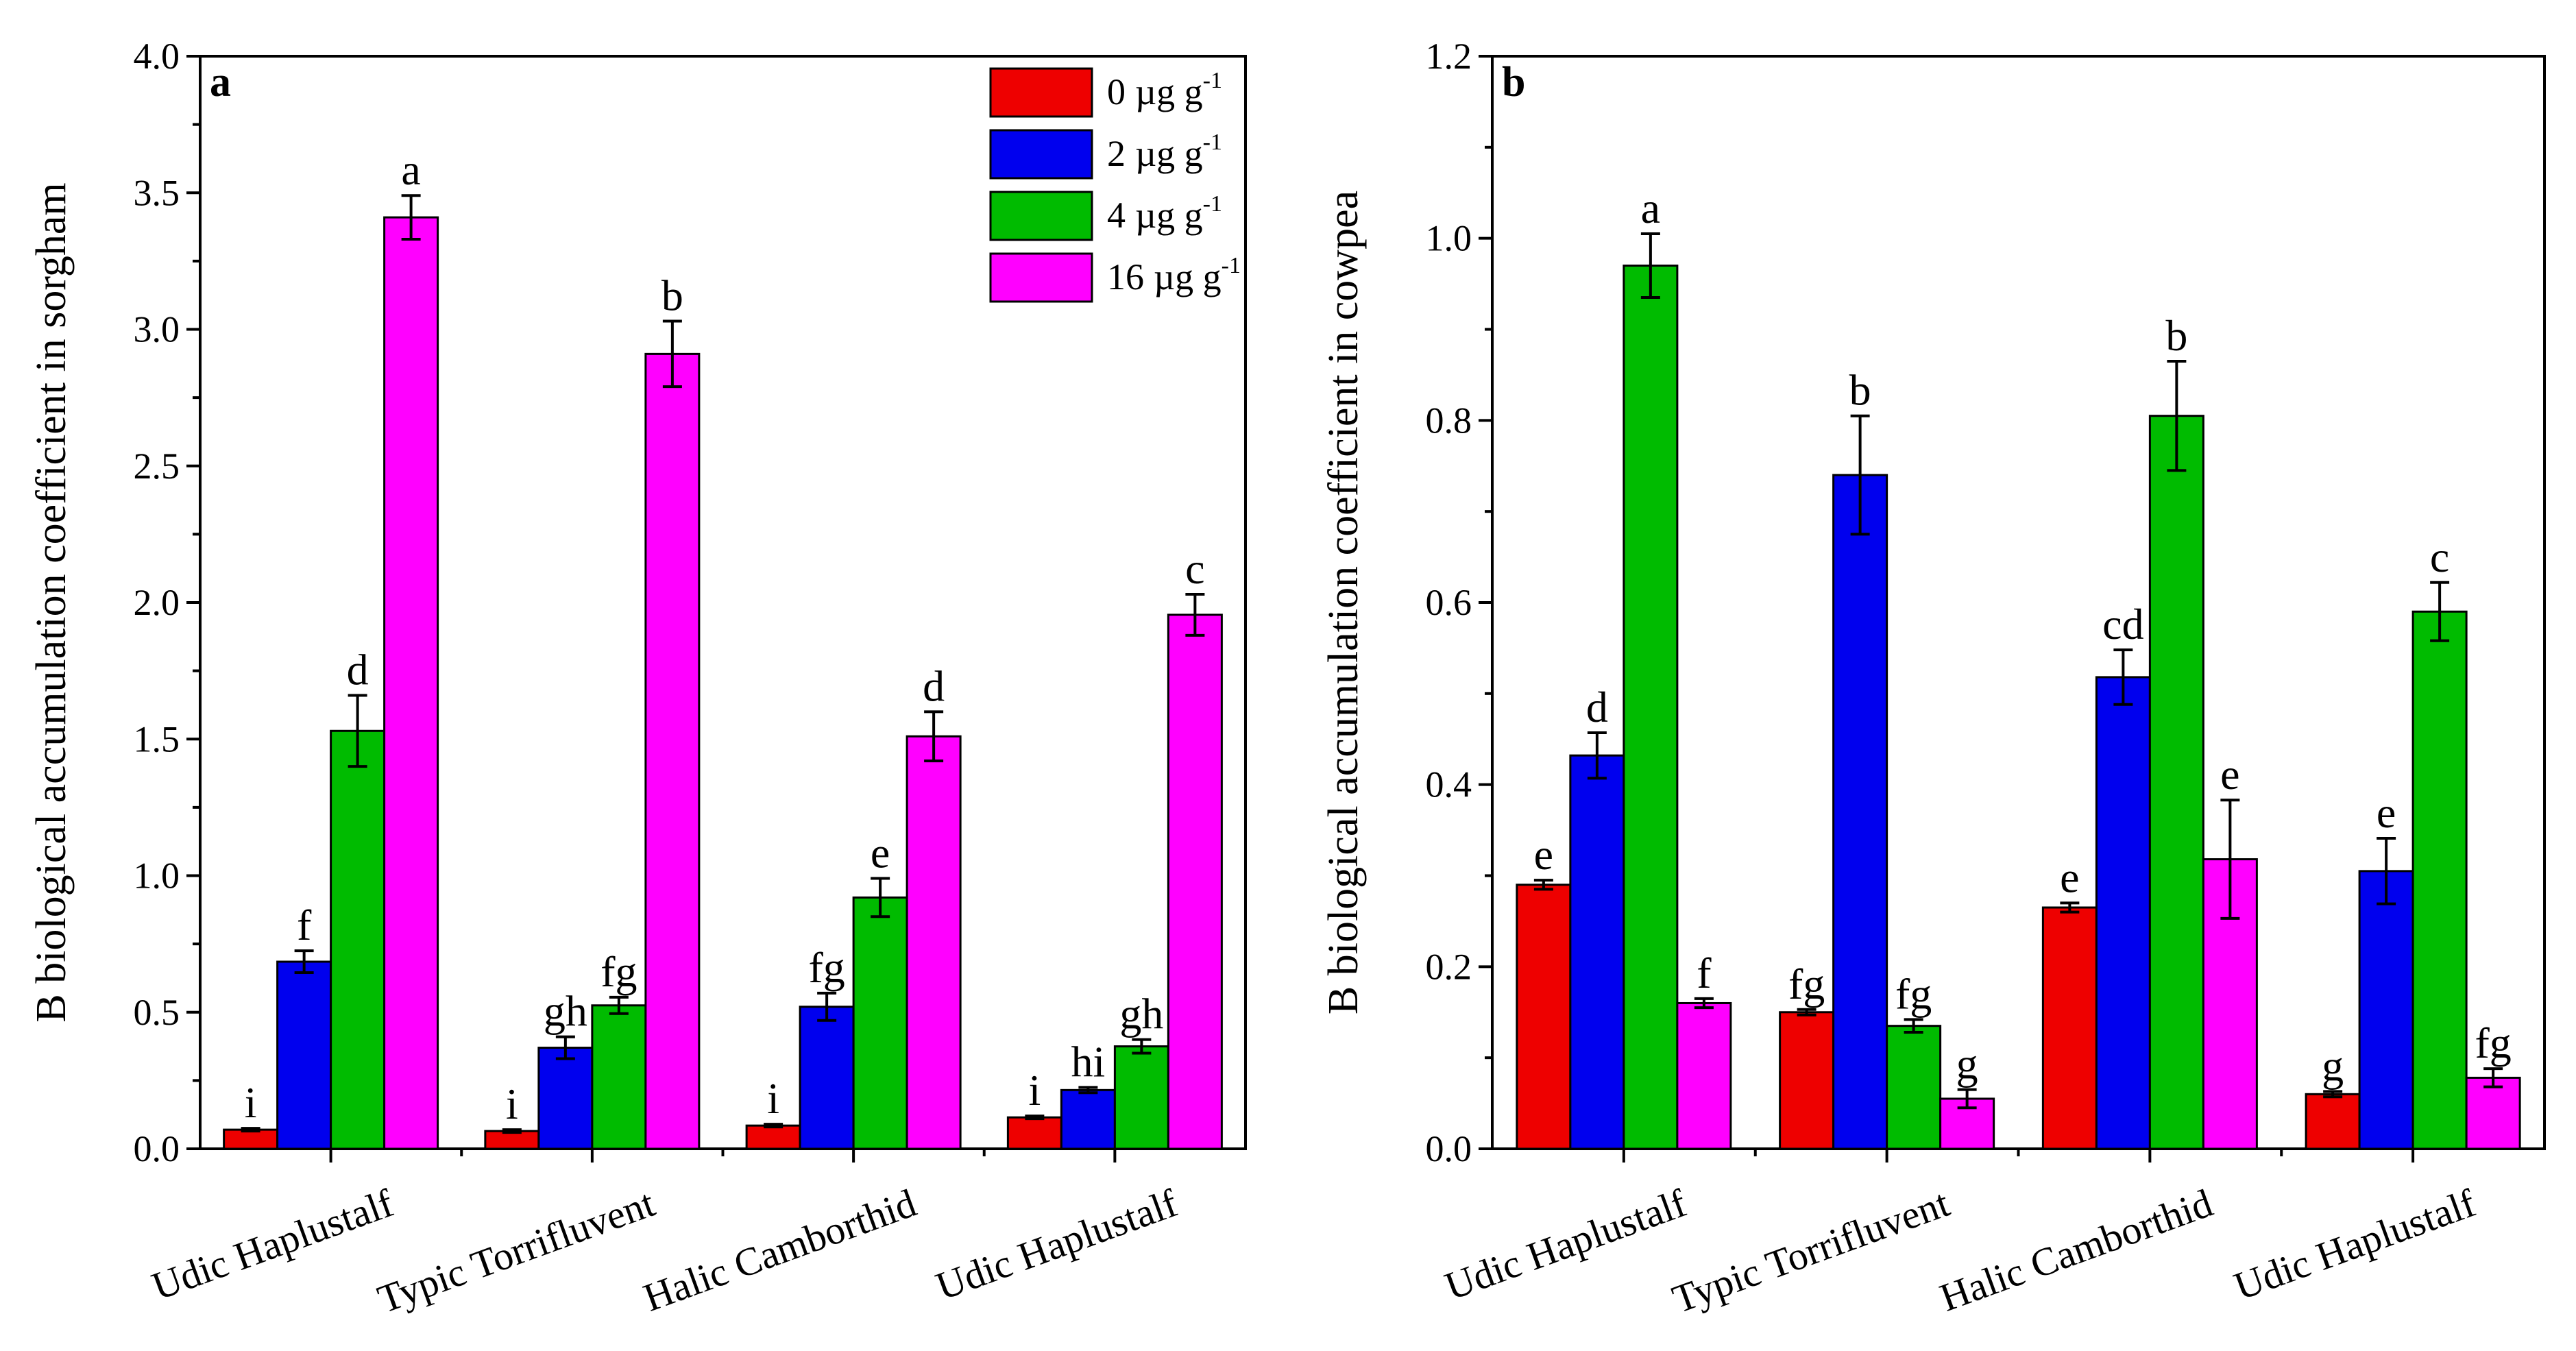  Describe the element at coordinates (1449, 420) in the screenshot. I see `y-tick-label: 0.8` at that location.